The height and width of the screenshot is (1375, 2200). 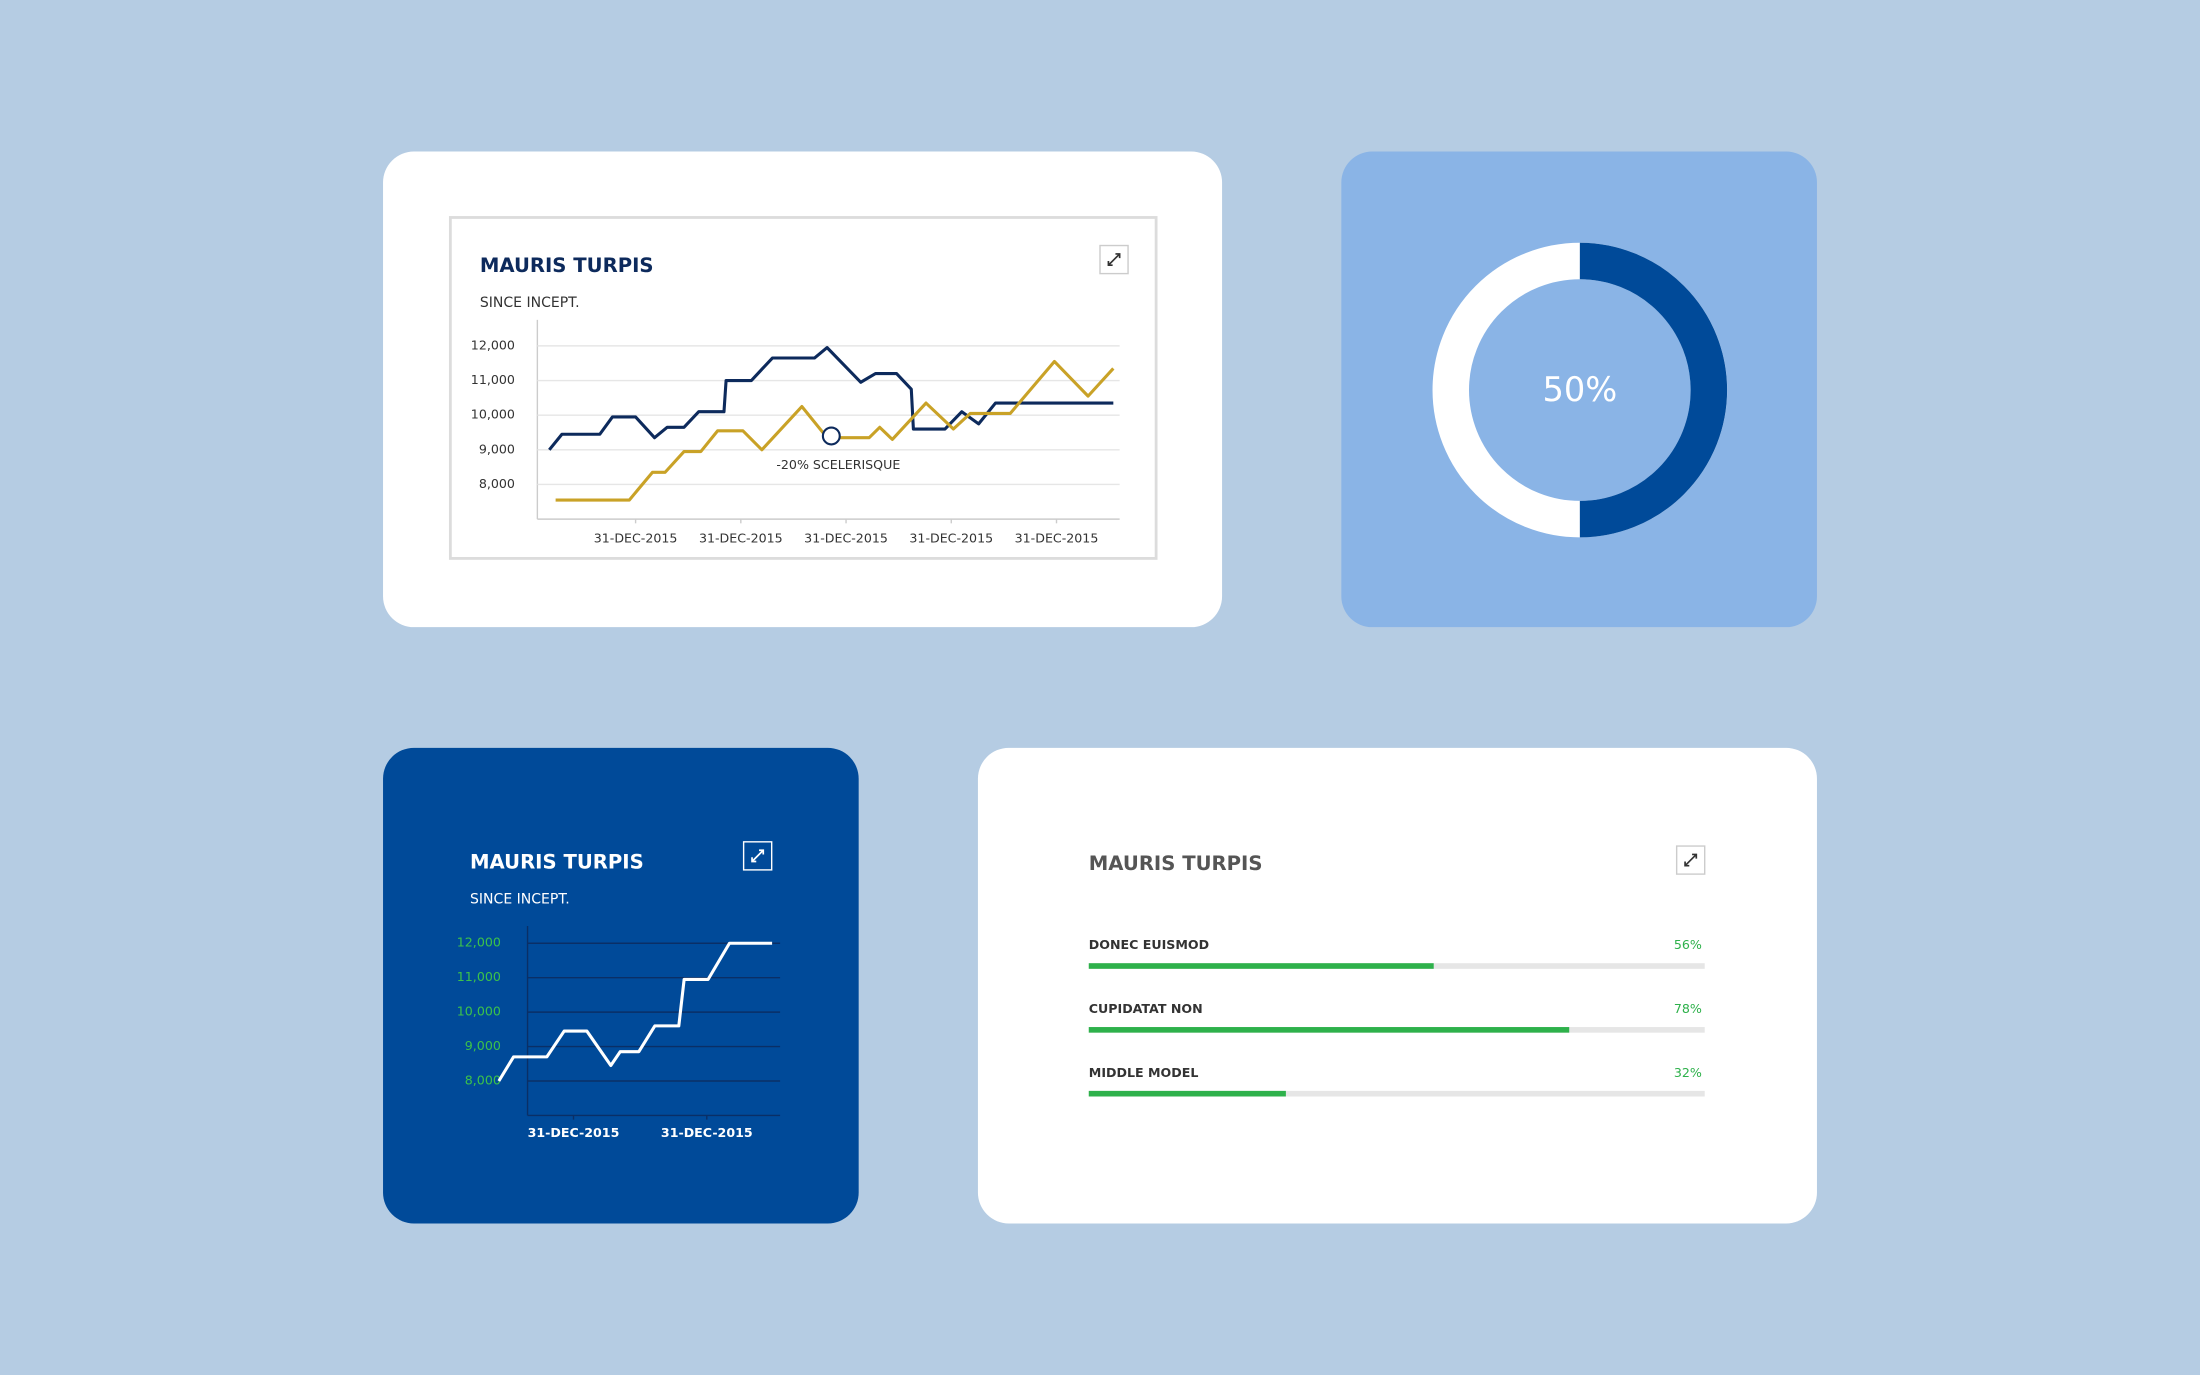 I want to click on progress-value: 32%, so click(x=1688, y=1072).